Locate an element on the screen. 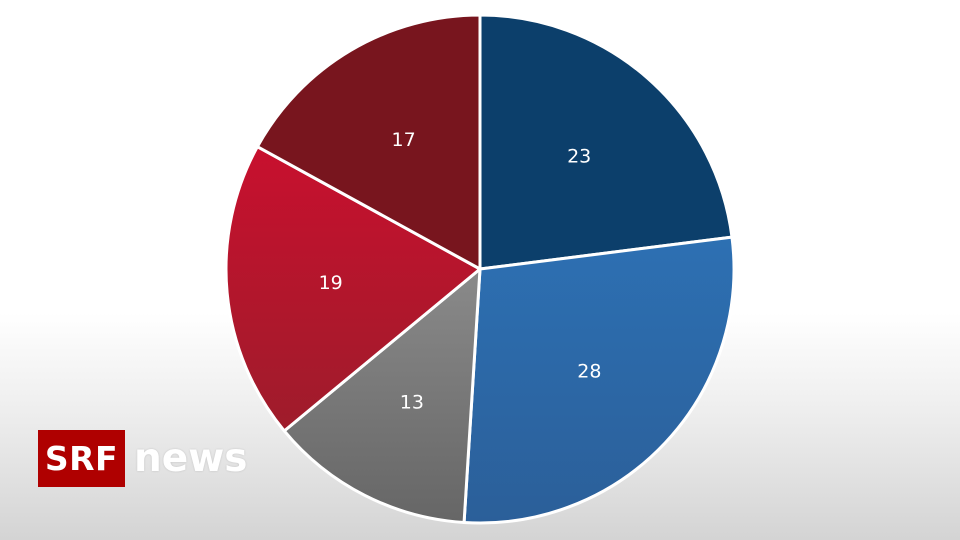 Image resolution: width=960 pixels, height=540 pixels. slice-label-13: 13 is located at coordinates (412, 403).